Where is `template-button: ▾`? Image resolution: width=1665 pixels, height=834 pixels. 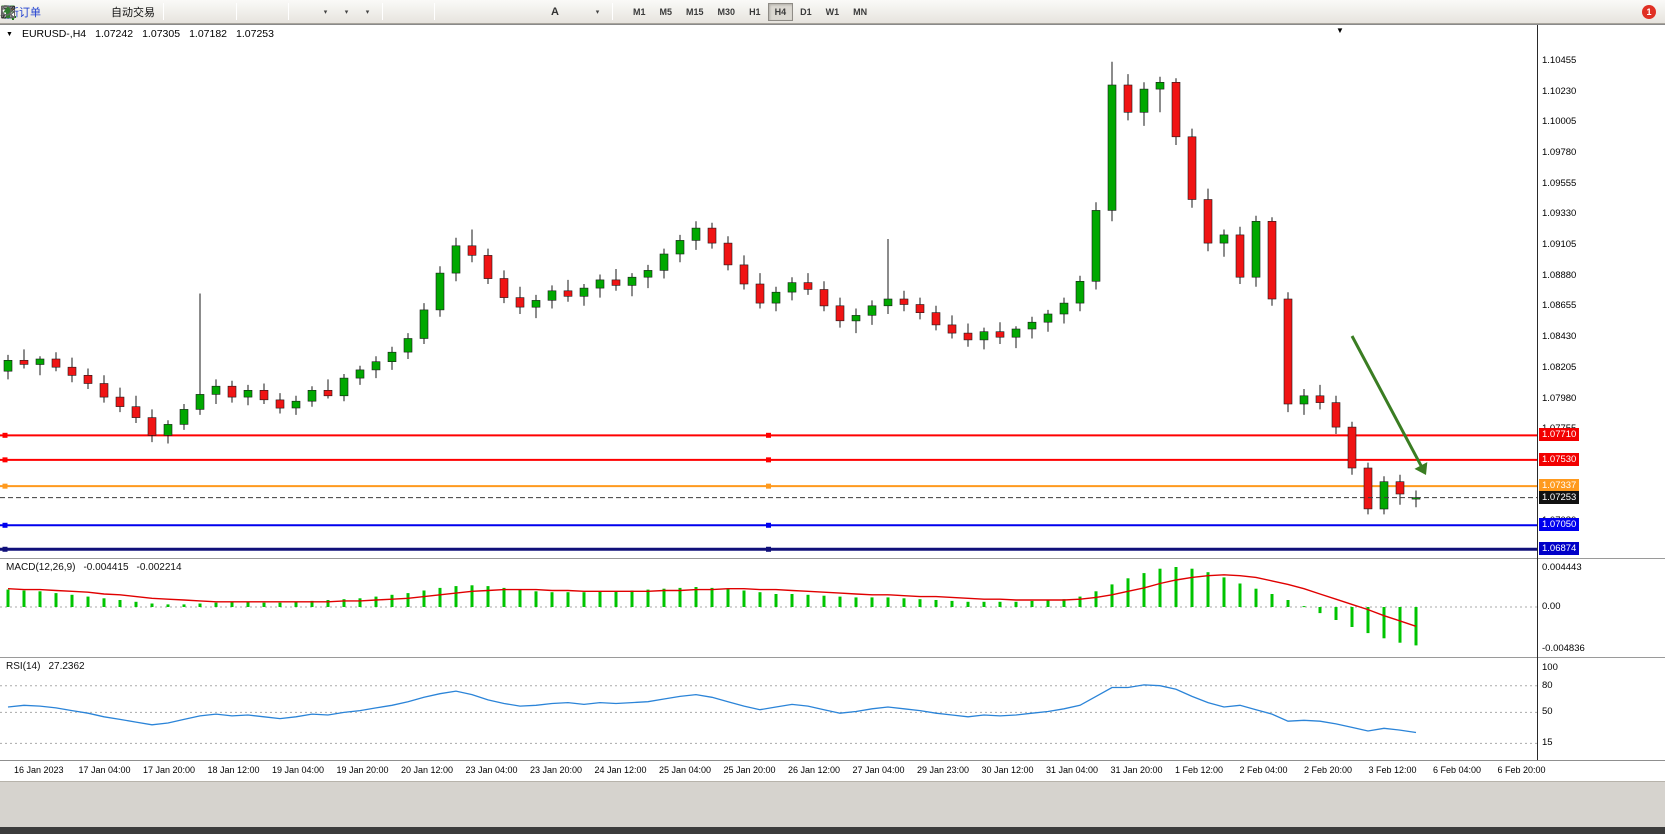
template-button: ▾ is located at coordinates (189, 12).